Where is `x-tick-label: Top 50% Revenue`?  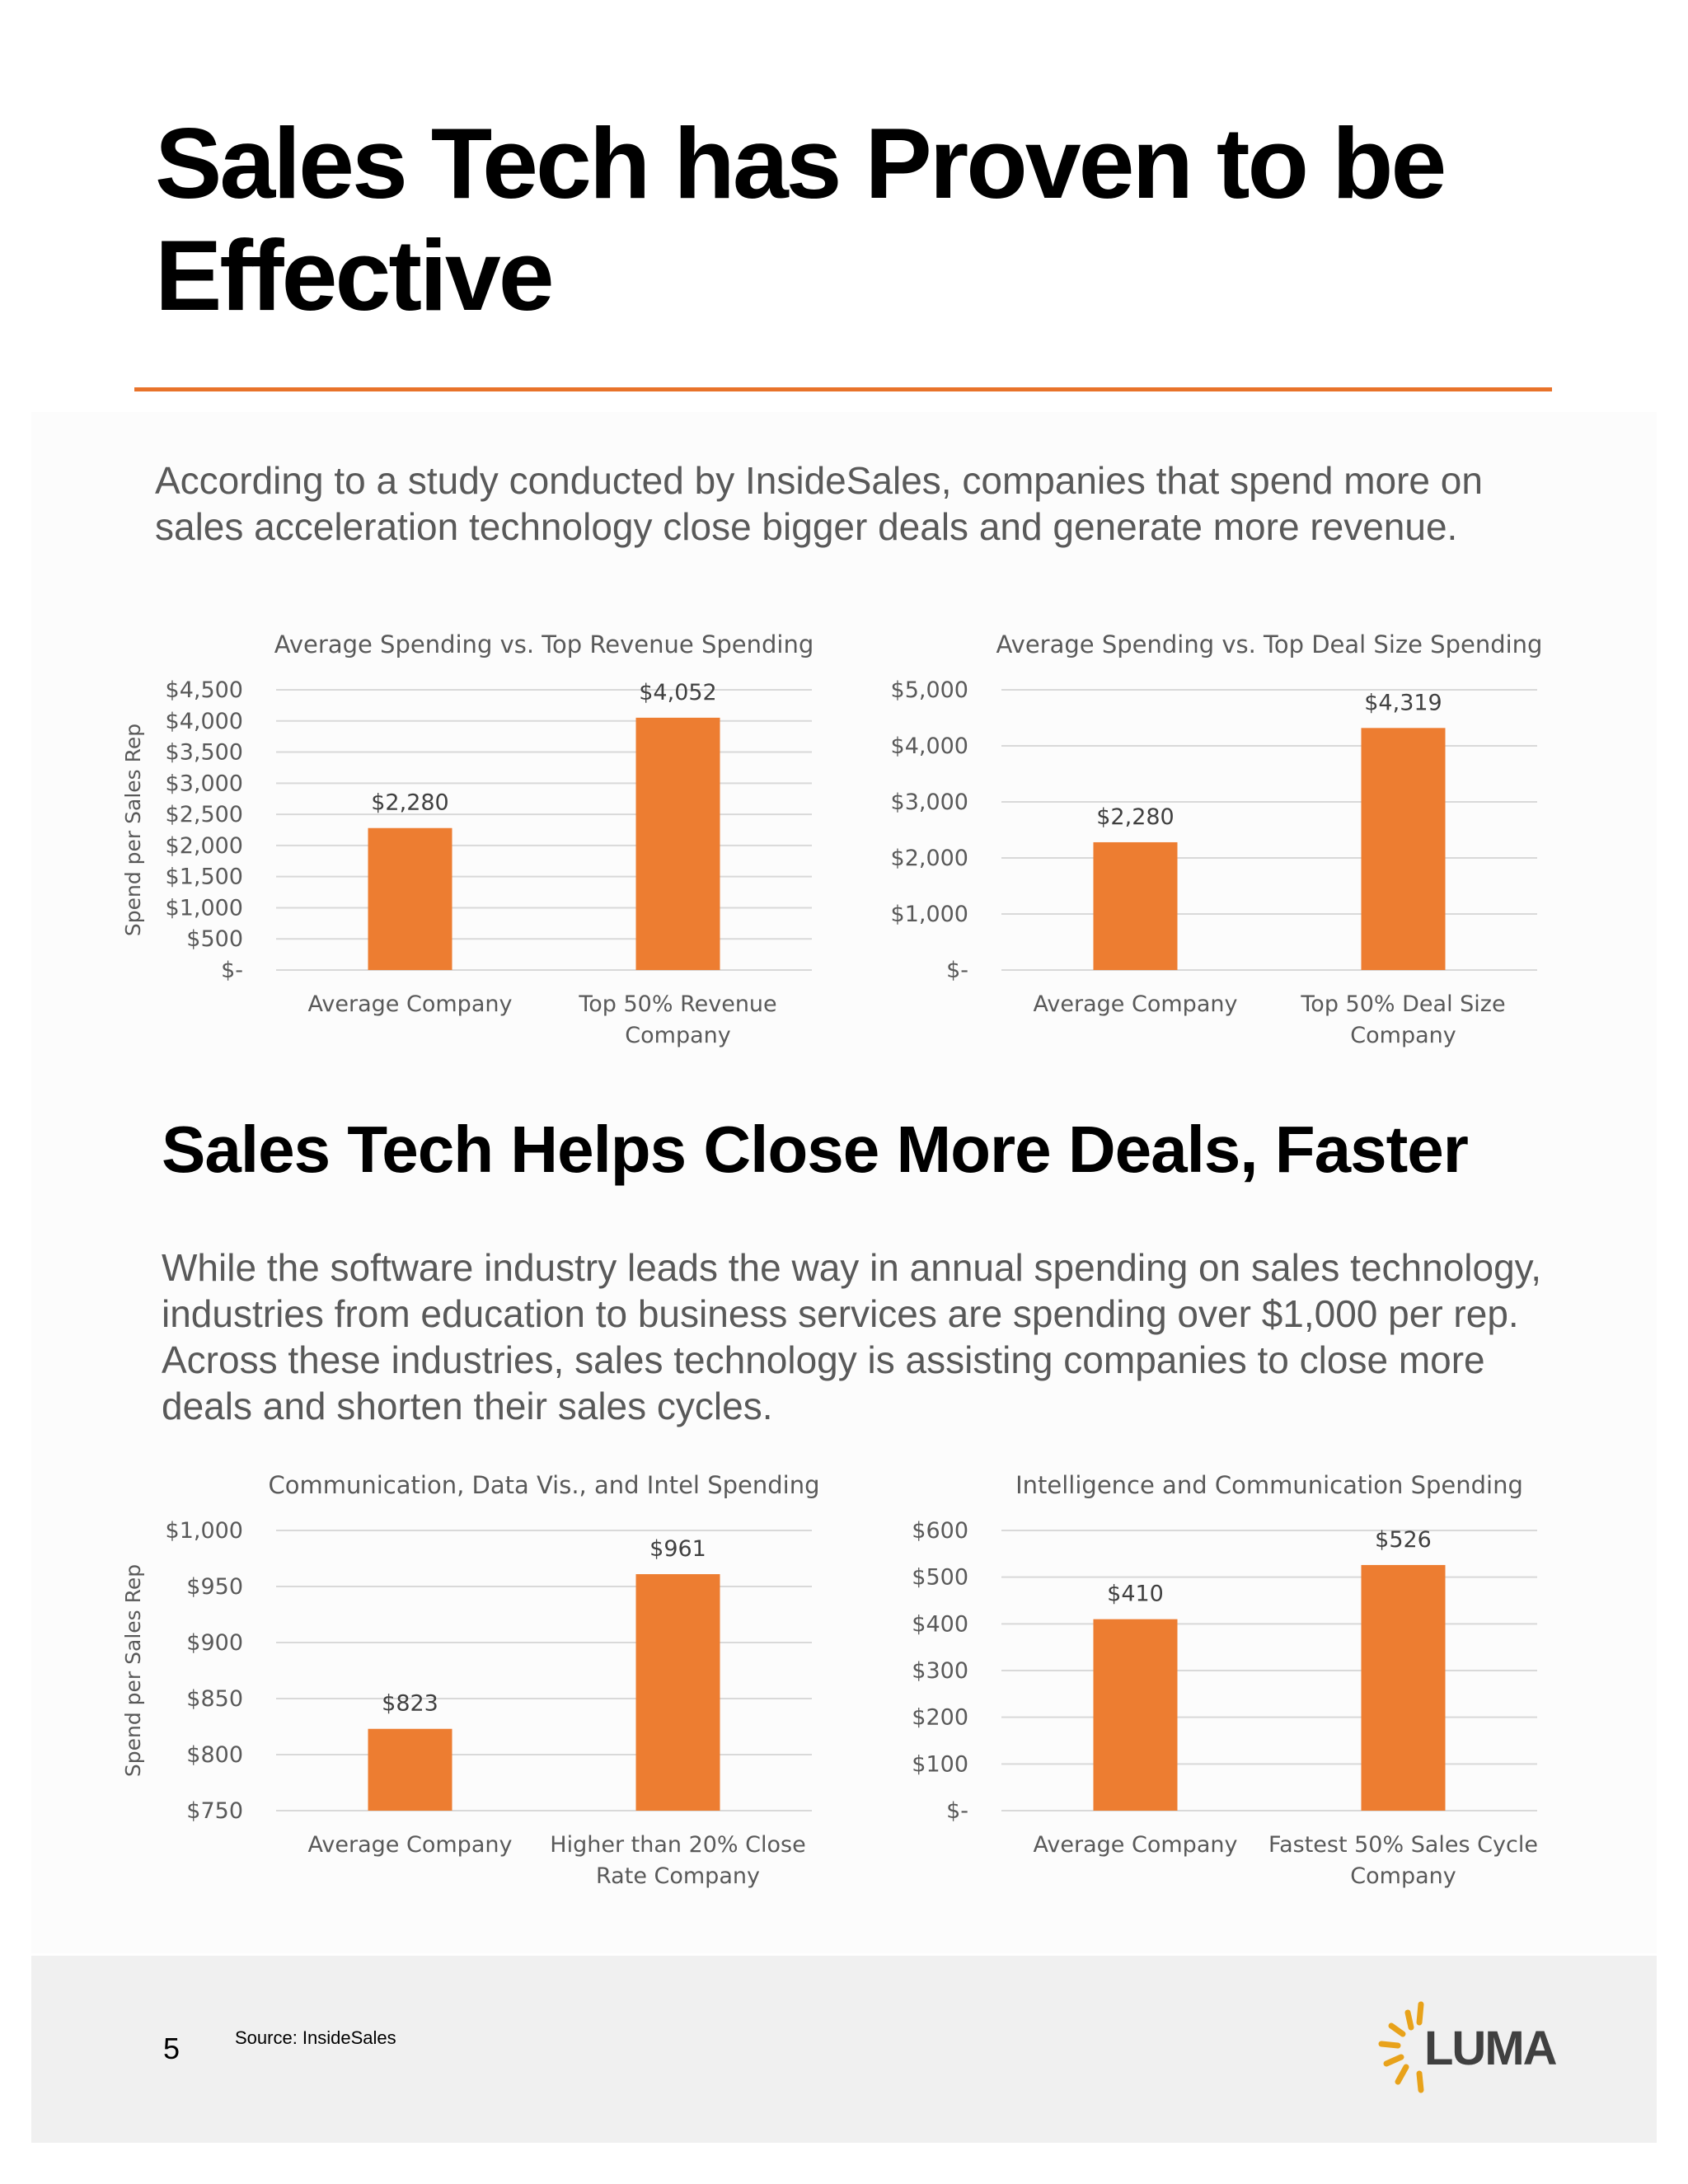
x-tick-label: Top 50% Revenue is located at coordinates (677, 1004).